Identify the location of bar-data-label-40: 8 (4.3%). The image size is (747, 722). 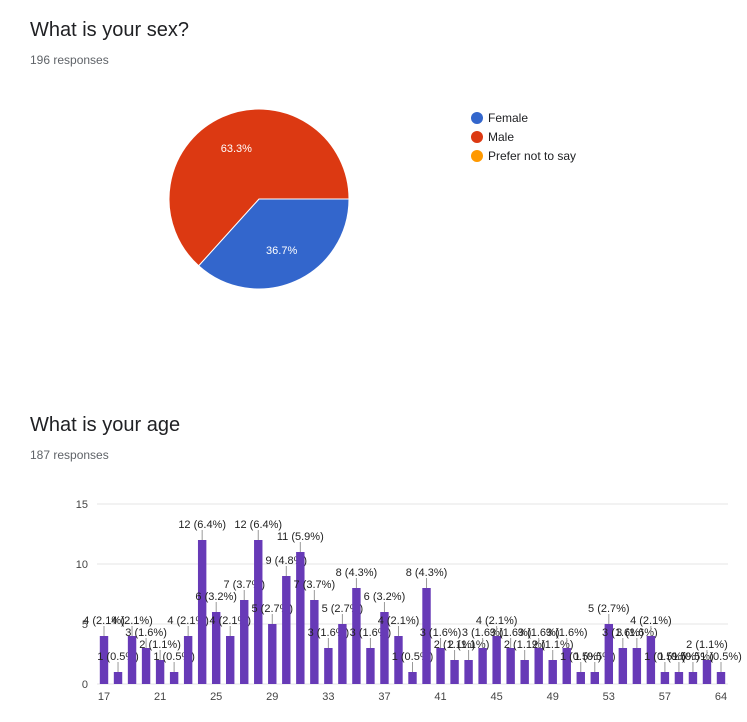
(427, 573).